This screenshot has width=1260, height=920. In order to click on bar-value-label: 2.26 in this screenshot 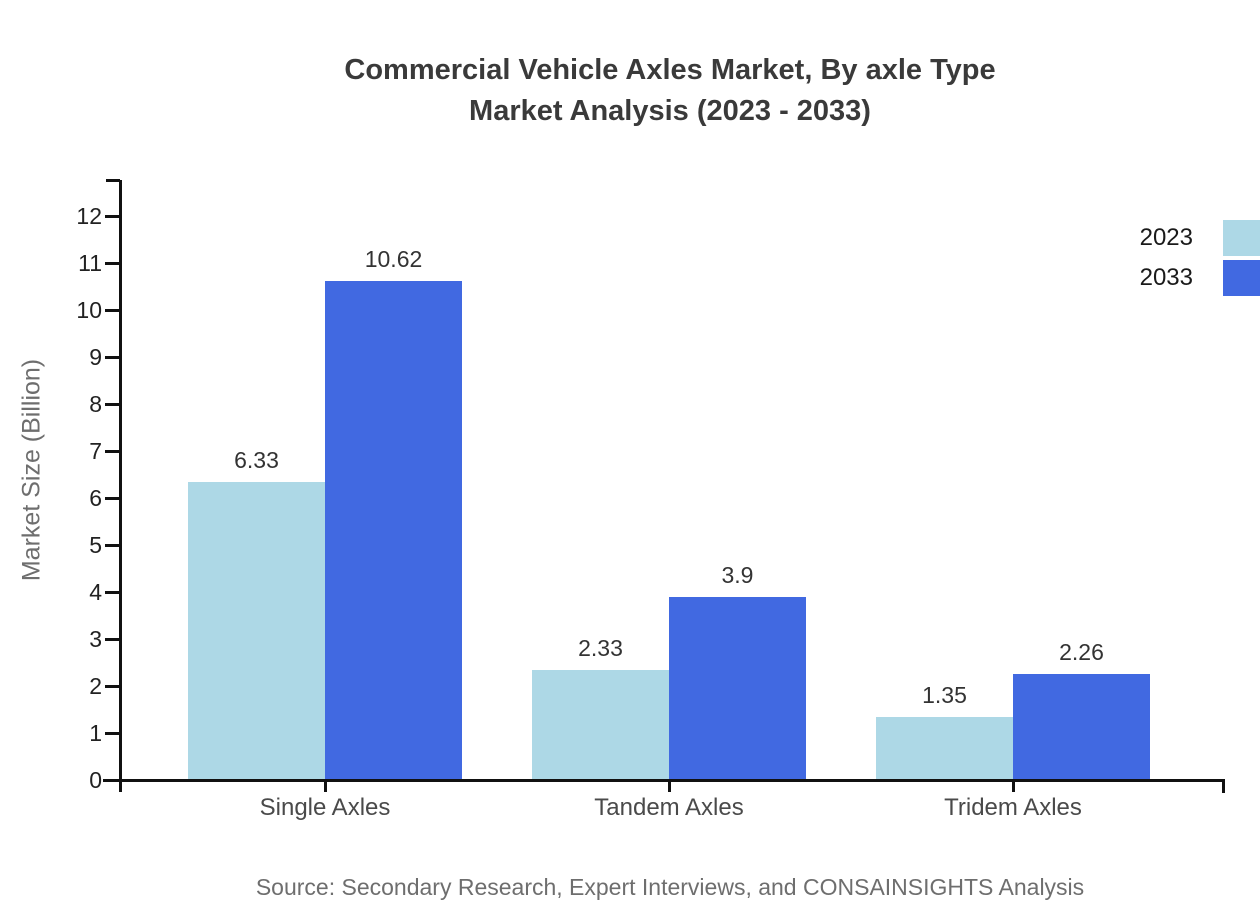, I will do `click(1081, 652)`.